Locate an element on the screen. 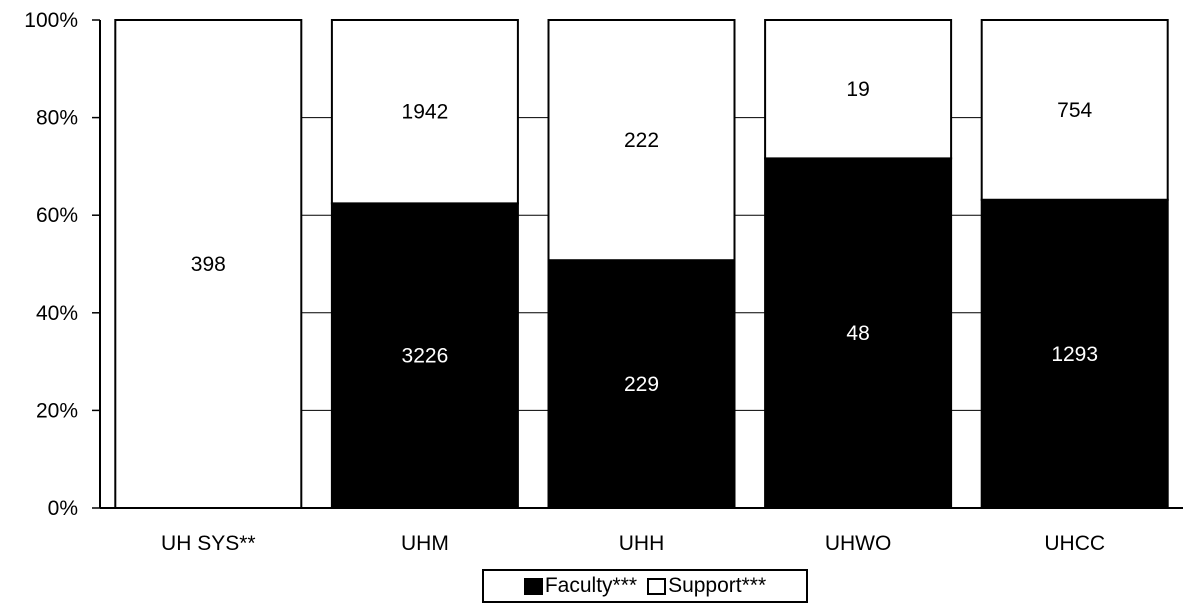 This screenshot has height=606, width=1183. legend-item-faculty: Faculty*** is located at coordinates (580, 586).